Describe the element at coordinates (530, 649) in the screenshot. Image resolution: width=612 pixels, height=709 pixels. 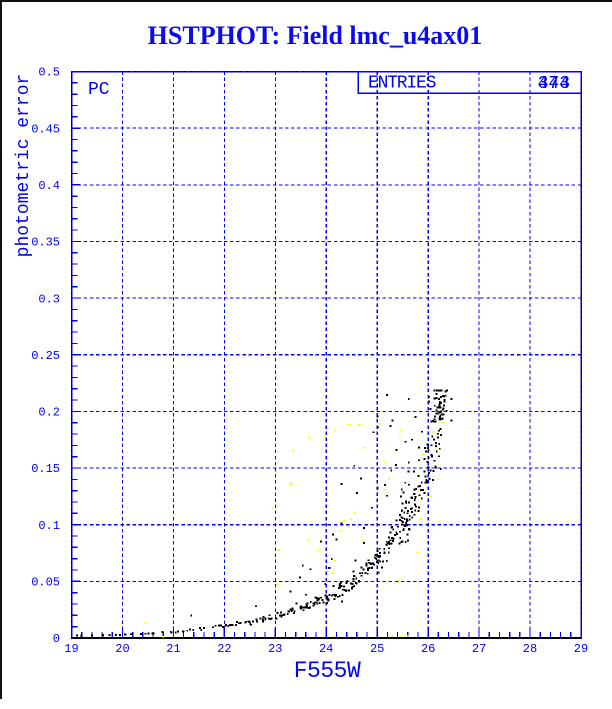
I see `svg-text: 28` at that location.